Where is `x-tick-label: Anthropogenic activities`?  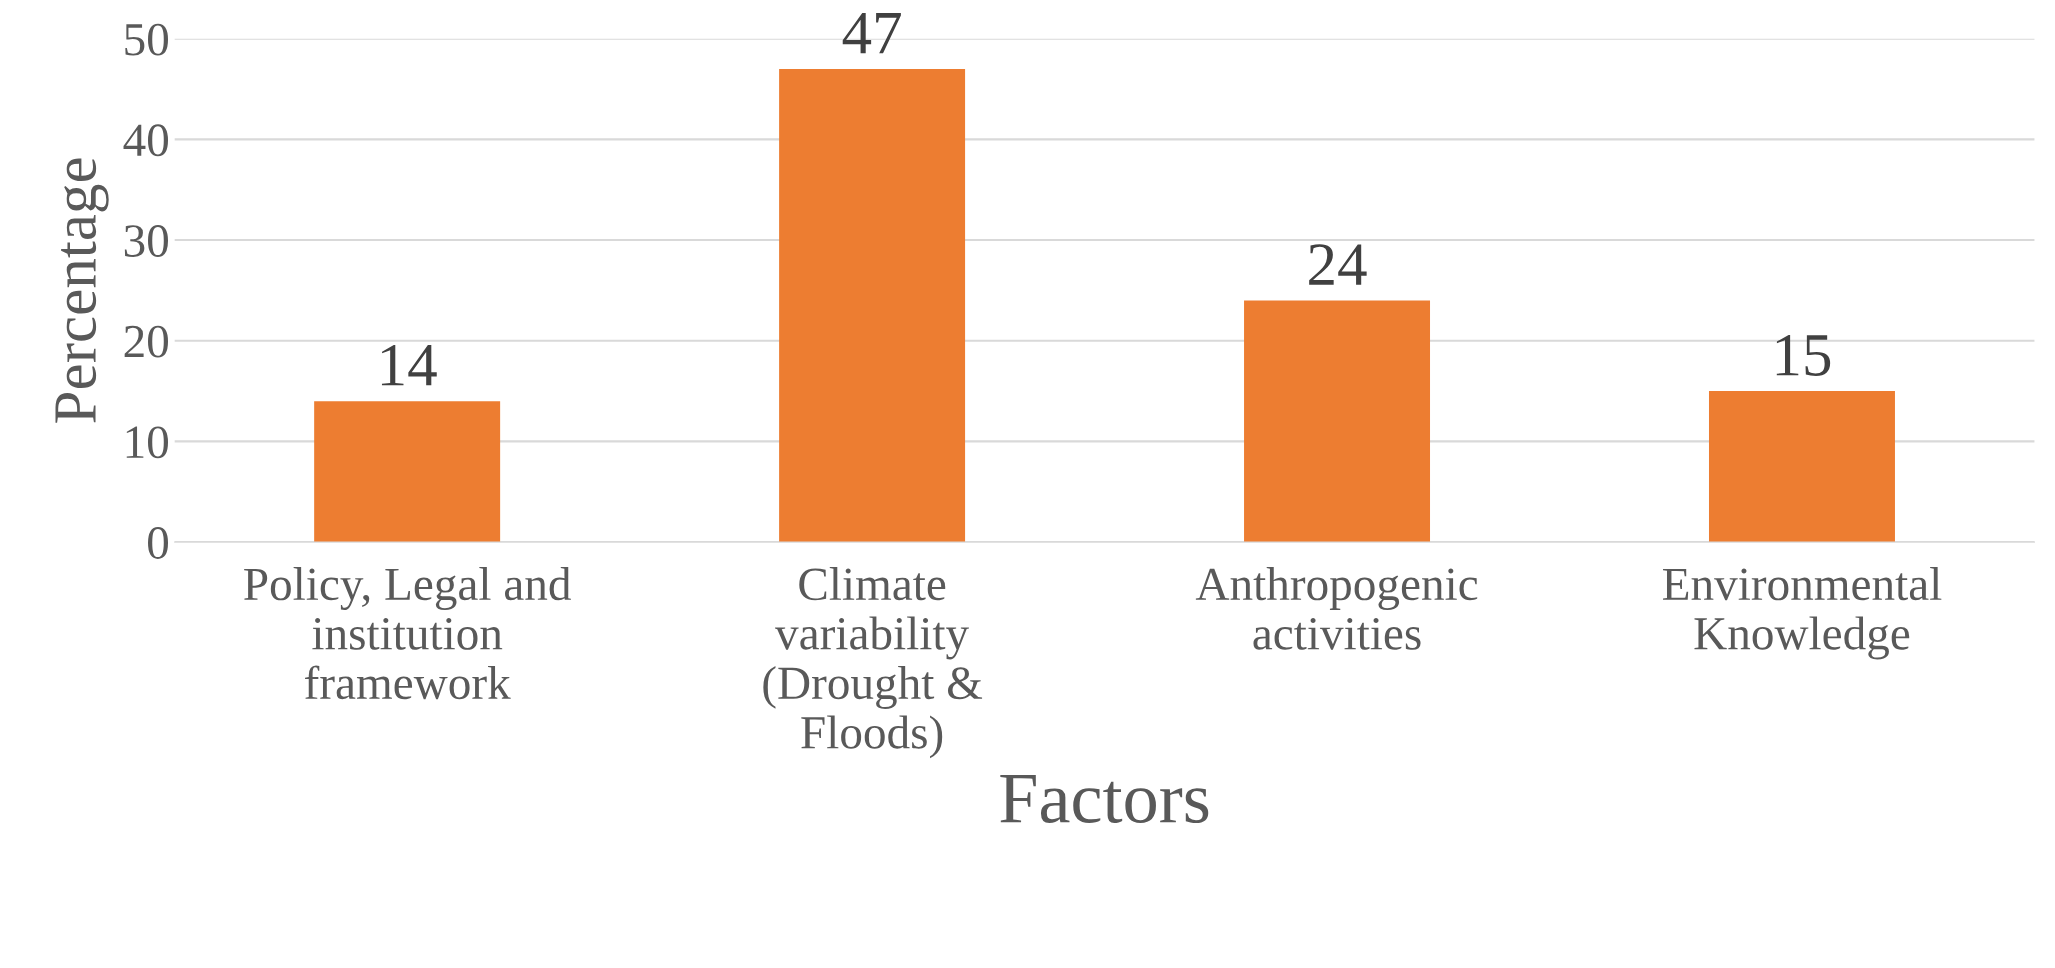
x-tick-label: Anthropogenic activities is located at coordinates (1336, 608).